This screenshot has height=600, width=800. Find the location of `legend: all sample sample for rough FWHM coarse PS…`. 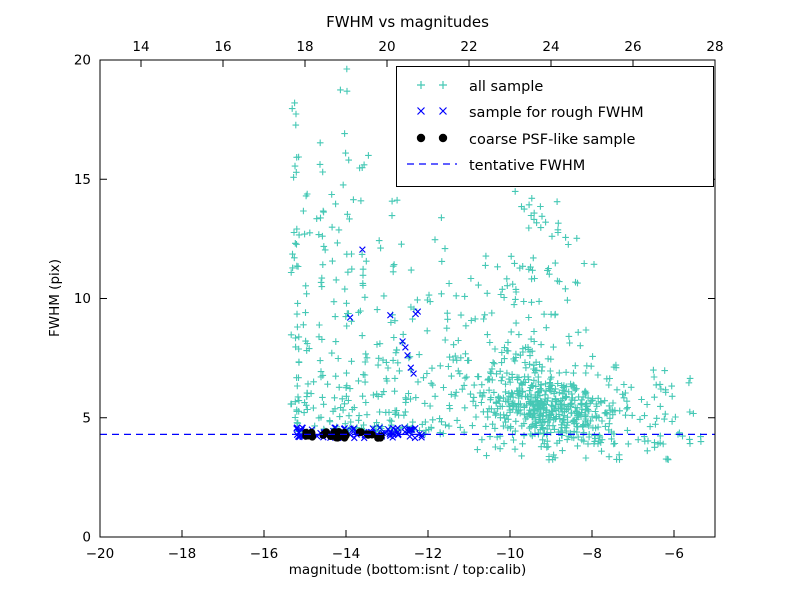

legend: all sample sample for rough FWHM coarse PS… is located at coordinates (555, 126).